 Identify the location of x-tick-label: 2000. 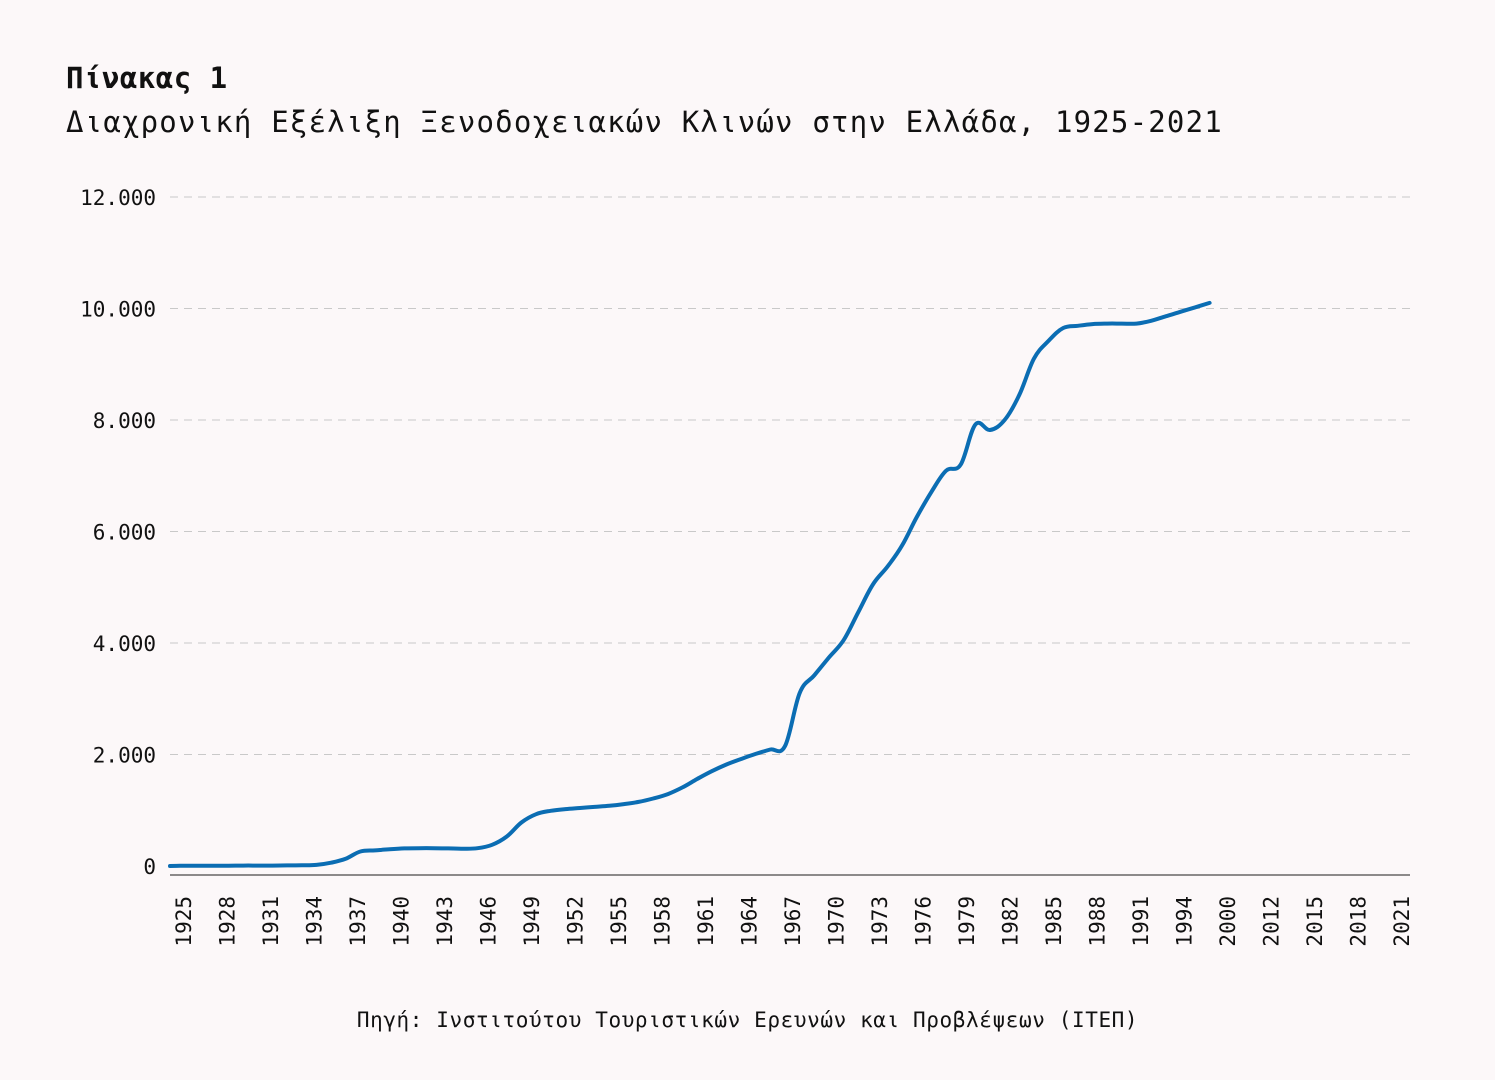
(1228, 921).